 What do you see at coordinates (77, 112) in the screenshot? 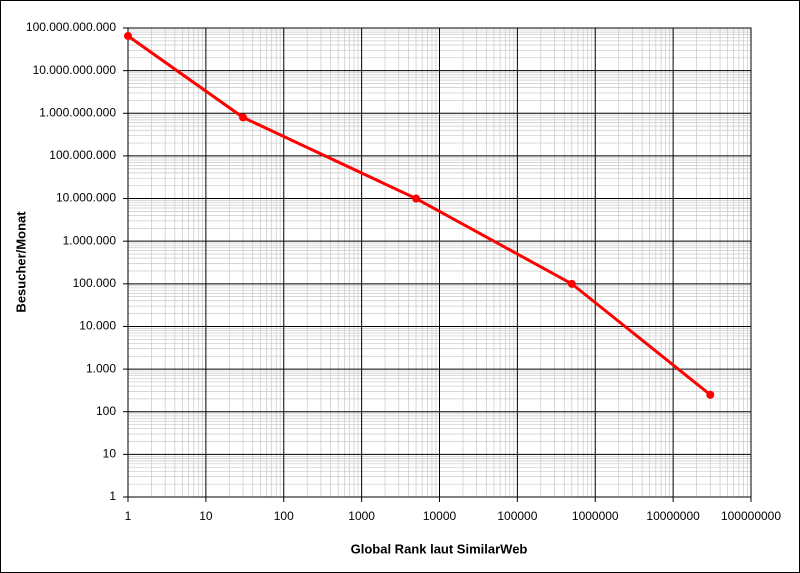
I see `y-tick-label: 1.000.000.000` at bounding box center [77, 112].